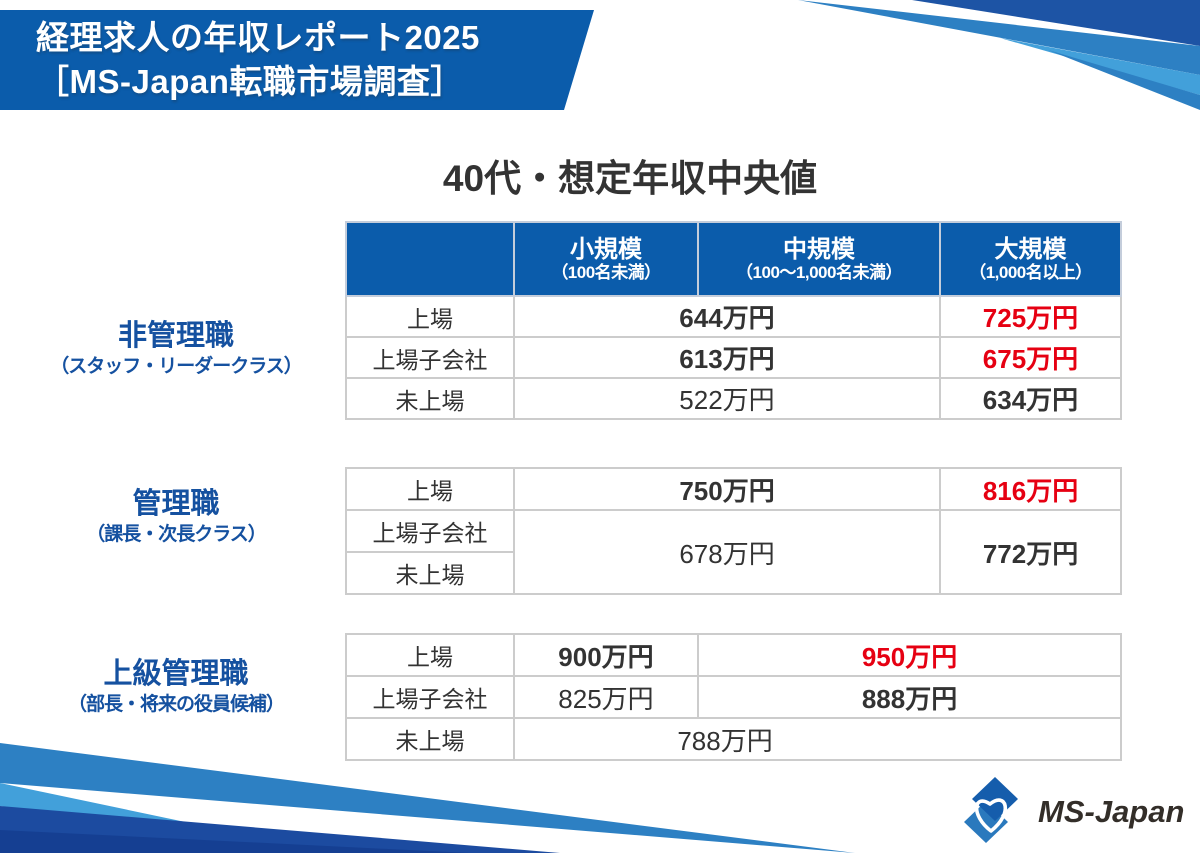  Describe the element at coordinates (1031, 552) in the screenshot. I see `value-subsidiary-unlisted-large: 772万円` at that location.